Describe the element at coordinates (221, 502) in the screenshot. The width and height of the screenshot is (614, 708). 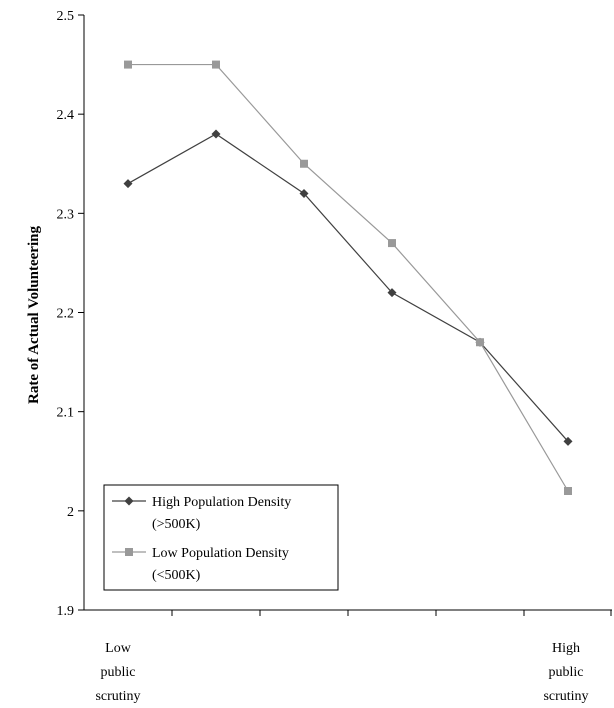
I see `legend-label: High Population Density` at that location.